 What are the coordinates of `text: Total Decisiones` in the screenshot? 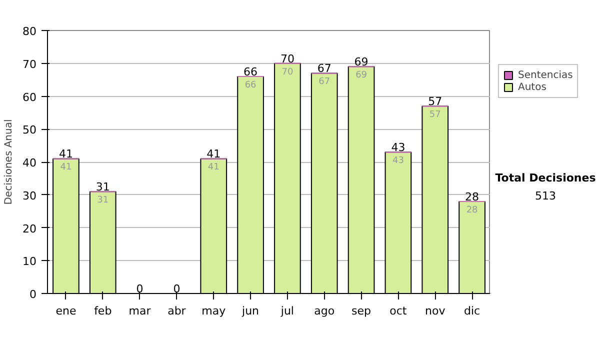 It's located at (545, 177).